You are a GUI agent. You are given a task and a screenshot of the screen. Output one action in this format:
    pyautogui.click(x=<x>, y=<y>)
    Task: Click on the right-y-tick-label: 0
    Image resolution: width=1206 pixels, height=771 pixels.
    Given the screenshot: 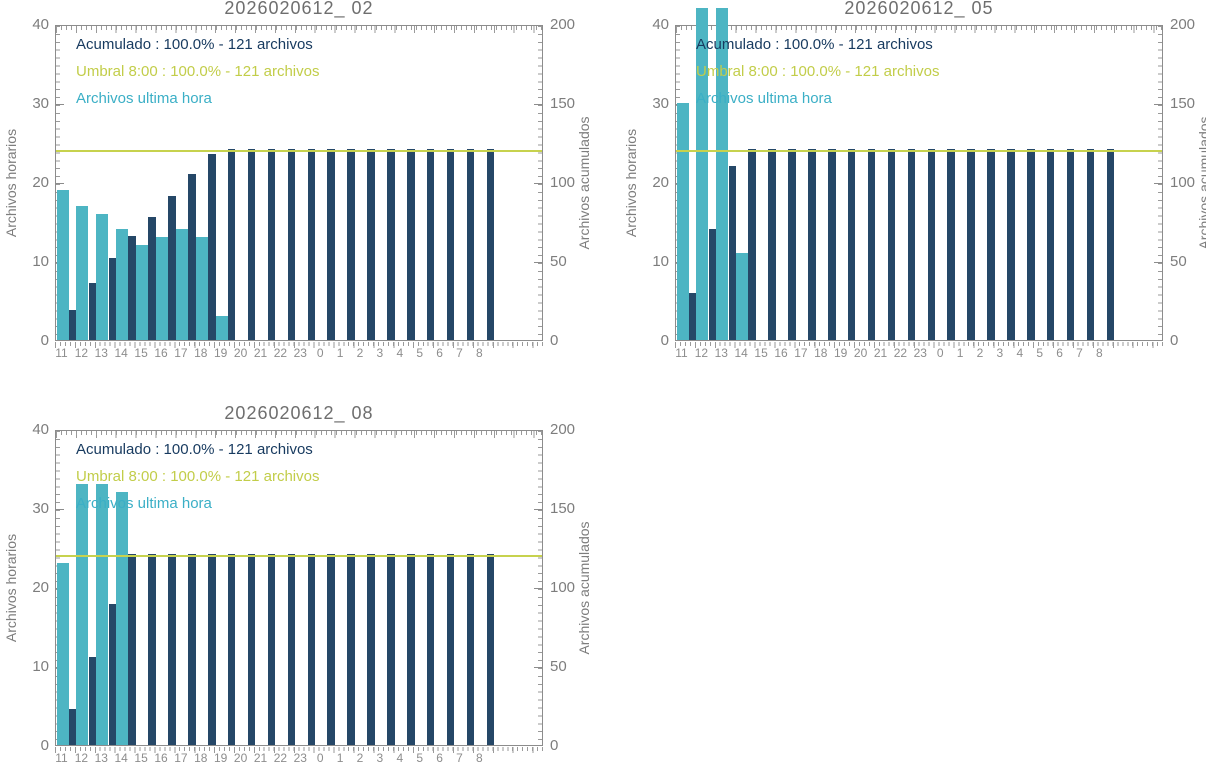 What is the action you would take?
    pyautogui.click(x=1174, y=340)
    